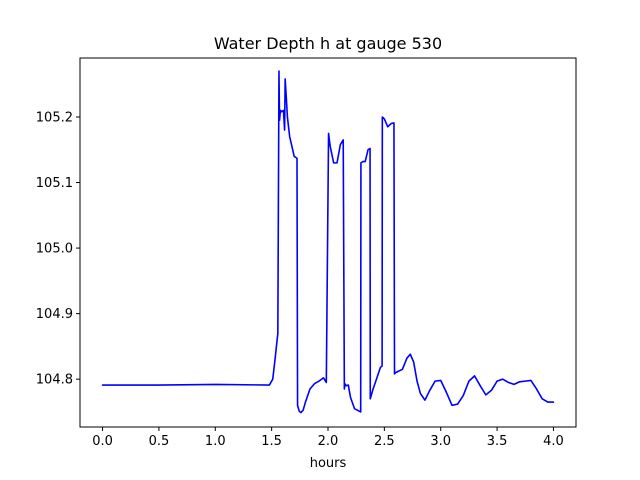  I want to click on y-tick-label: 105.0, so click(54, 249).